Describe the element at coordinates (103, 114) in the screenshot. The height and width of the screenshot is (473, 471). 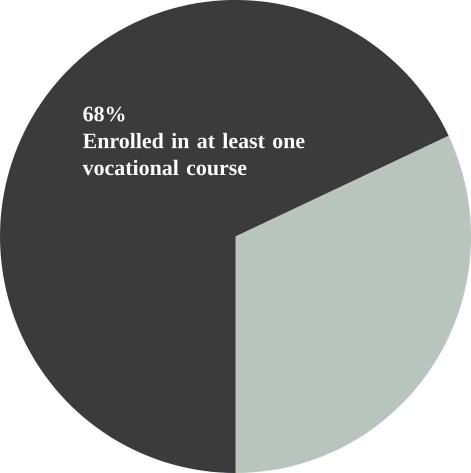
I see `data-label: 68%` at that location.